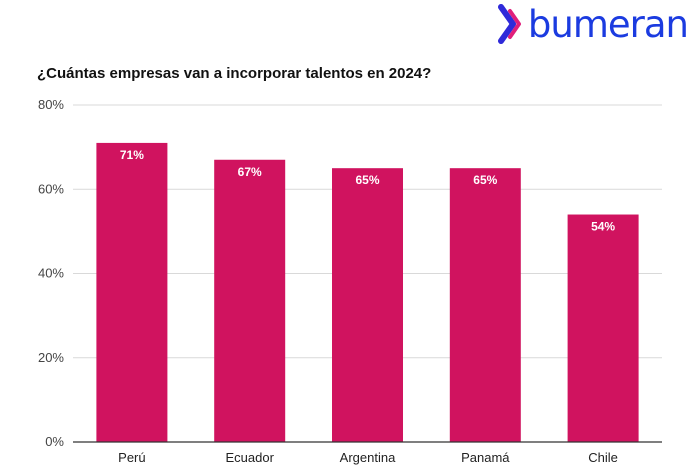 This screenshot has width=700, height=471. Describe the element at coordinates (51, 357) in the screenshot. I see `y-tick-label: 20%` at that location.